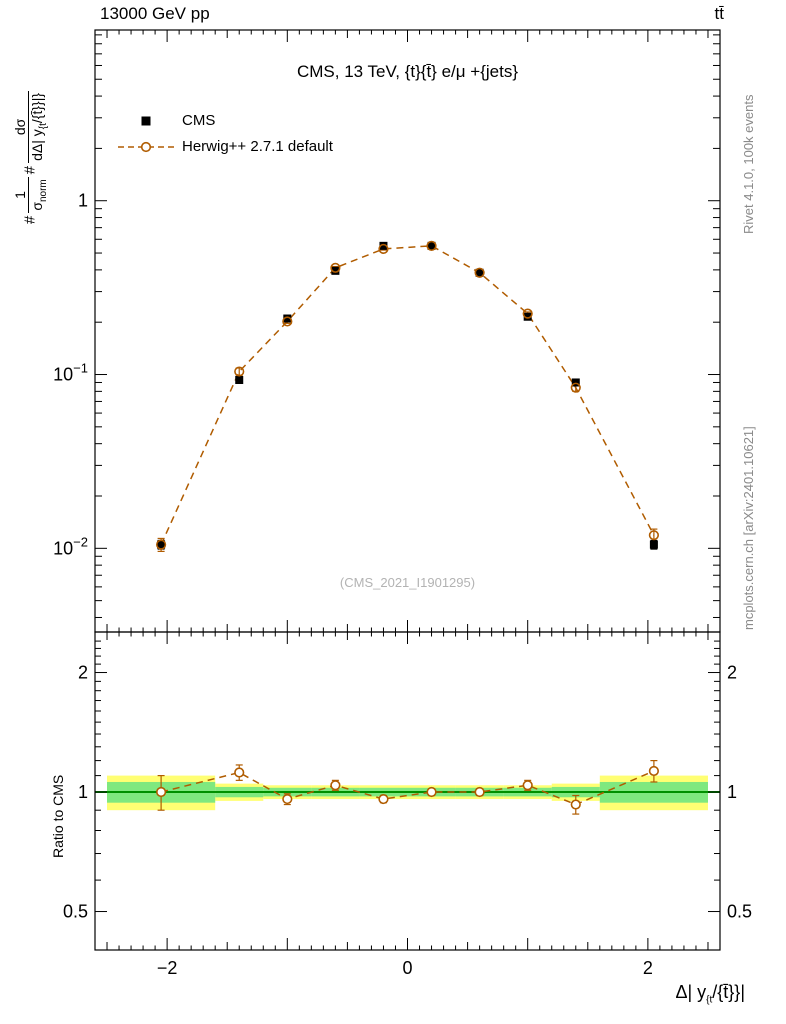 This screenshot has width=786, height=1024. What do you see at coordinates (155, 13) in the screenshot?
I see `beam-energy-label: 13000 GeV pp` at bounding box center [155, 13].